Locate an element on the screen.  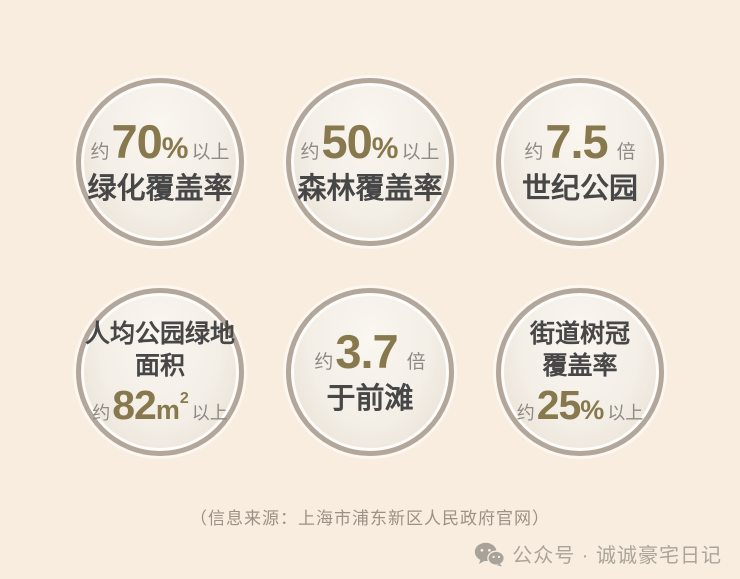
stat-value-line: 约 7.5 倍 is located at coordinates (579, 141).